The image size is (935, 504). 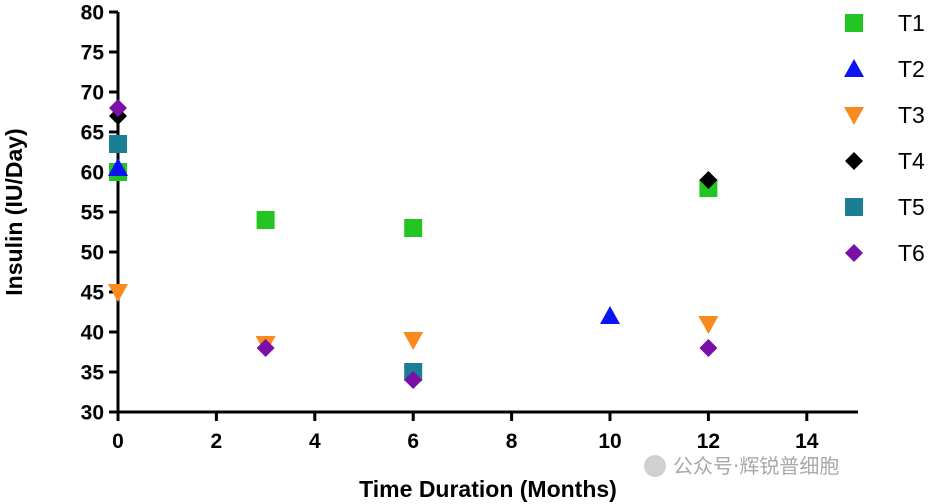 I want to click on y-tick-label: 60, so click(x=92, y=173).